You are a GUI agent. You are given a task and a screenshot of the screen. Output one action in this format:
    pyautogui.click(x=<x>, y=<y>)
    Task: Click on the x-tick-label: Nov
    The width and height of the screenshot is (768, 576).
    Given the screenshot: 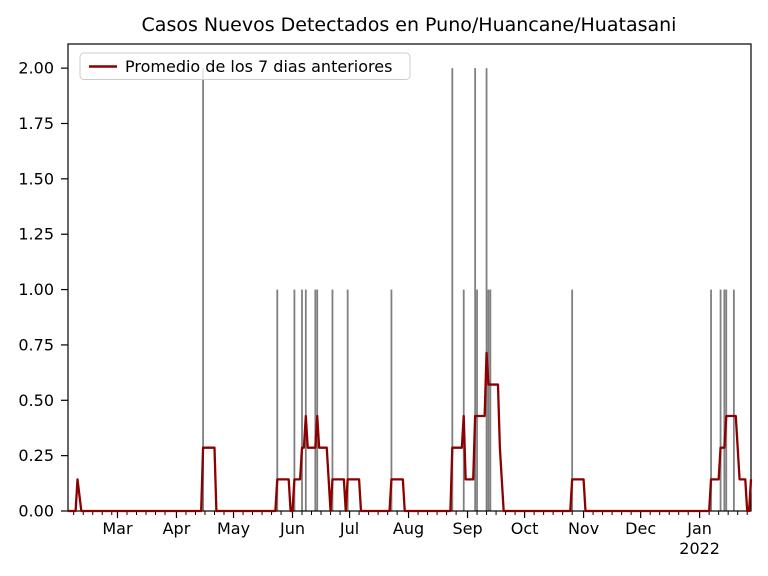 What is the action you would take?
    pyautogui.click(x=583, y=528)
    